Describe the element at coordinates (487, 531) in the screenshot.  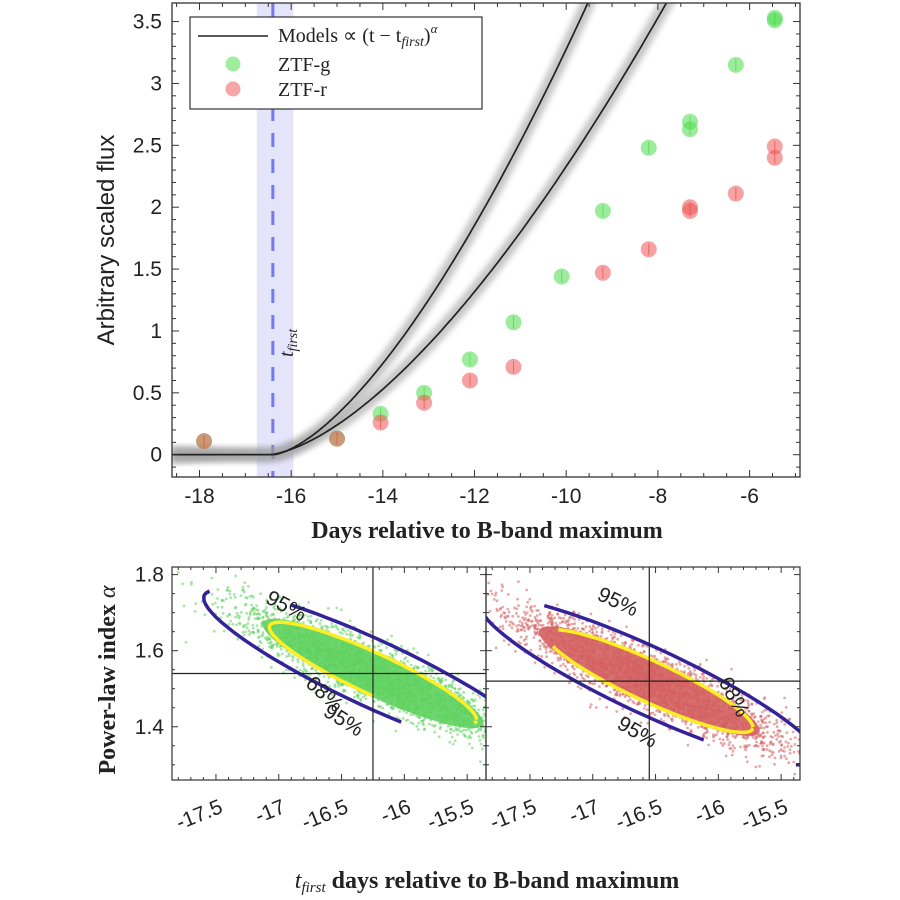
I see `x-axis-title: Days relative to B-band maximum` at that location.